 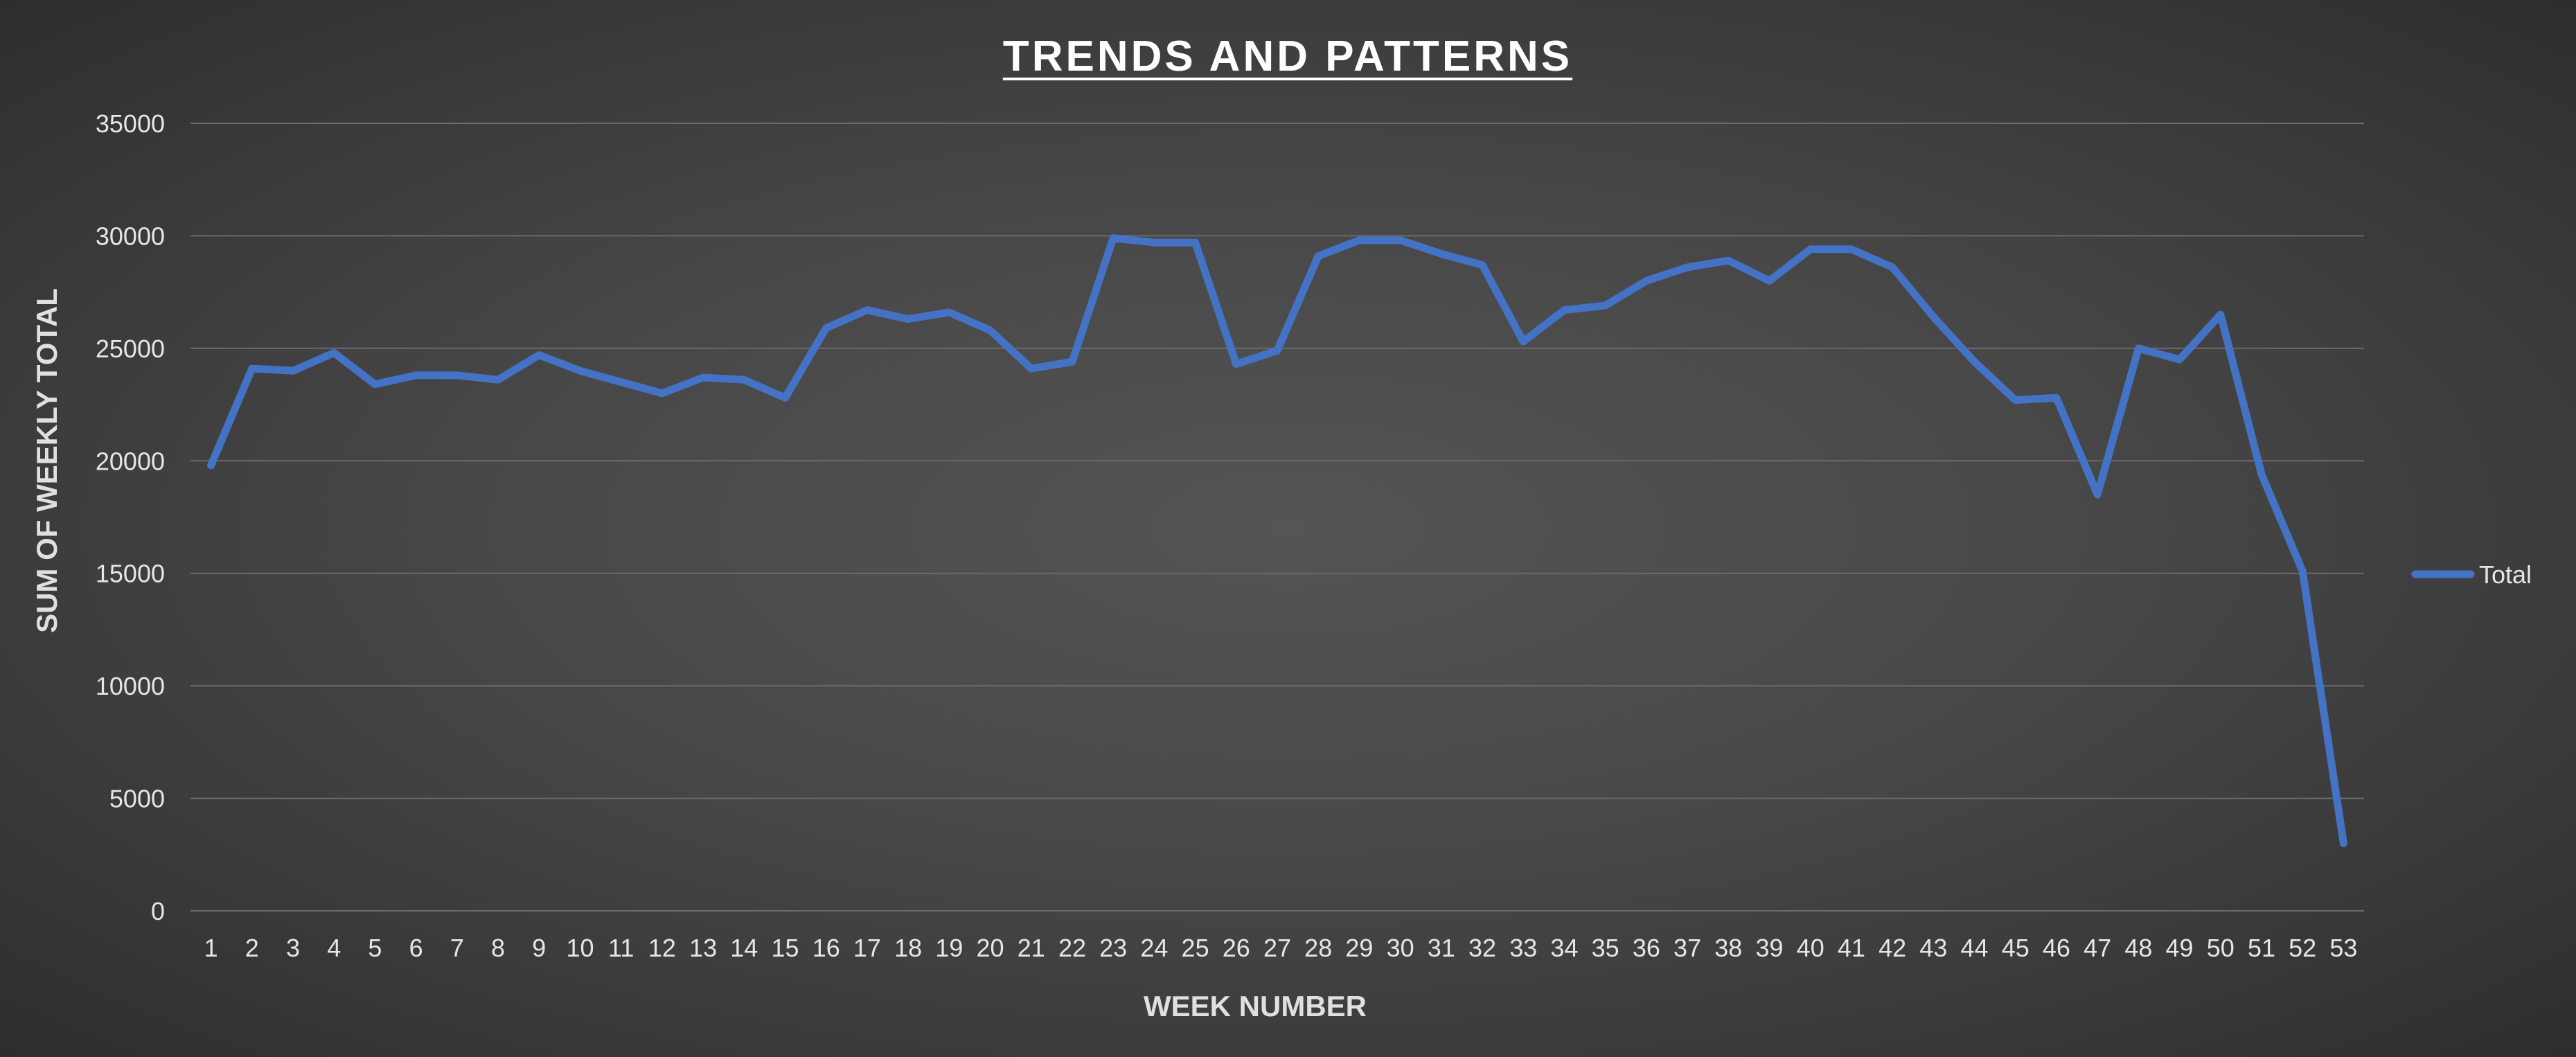 I want to click on x-tick-label: 9, so click(x=539, y=948).